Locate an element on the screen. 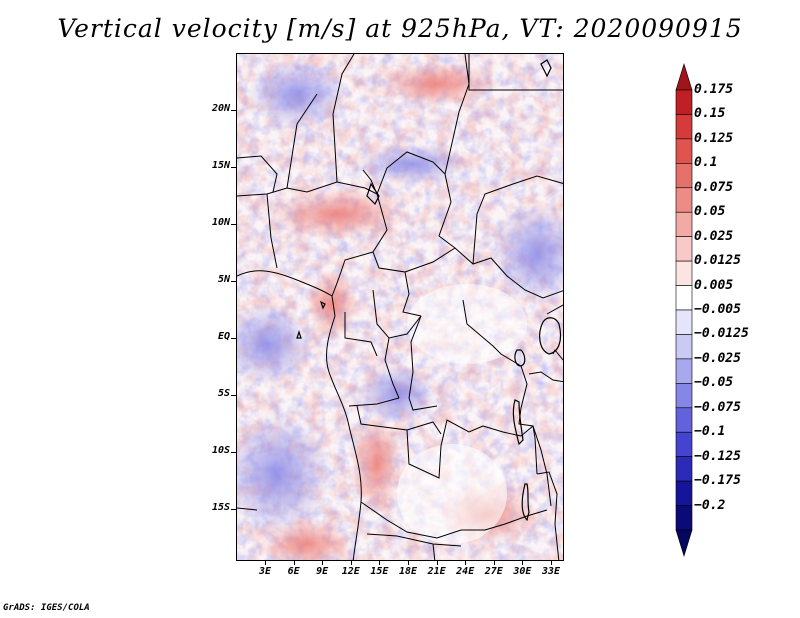 This screenshot has height=618, width=800. lon-label: 3E is located at coordinates (265, 571).